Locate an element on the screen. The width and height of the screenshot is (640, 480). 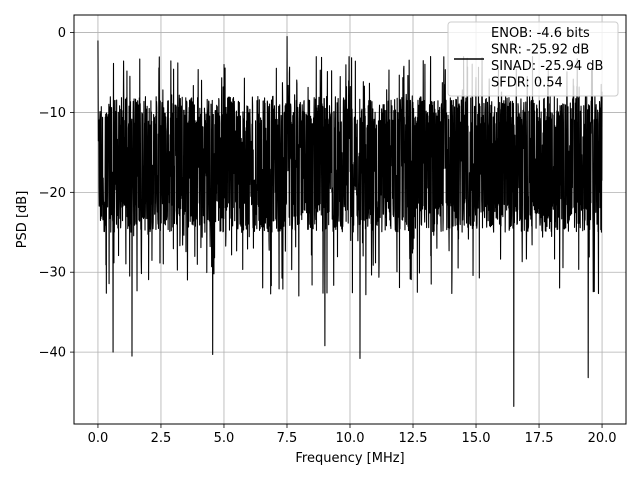
x-tick-label: 2.5 is located at coordinates (161, 438).